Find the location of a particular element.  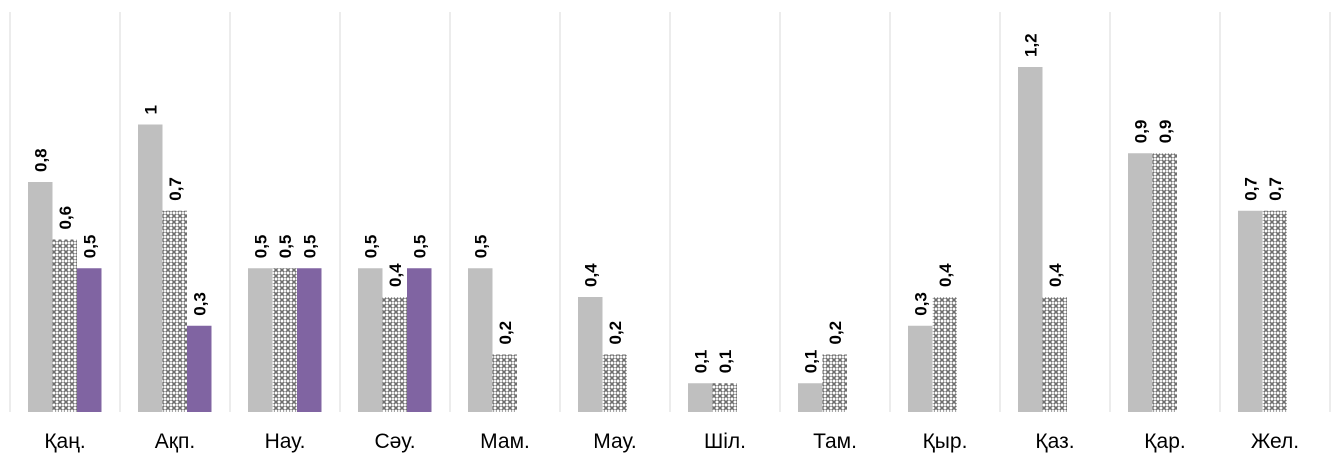

data-label: 1 is located at coordinates (150, 109).